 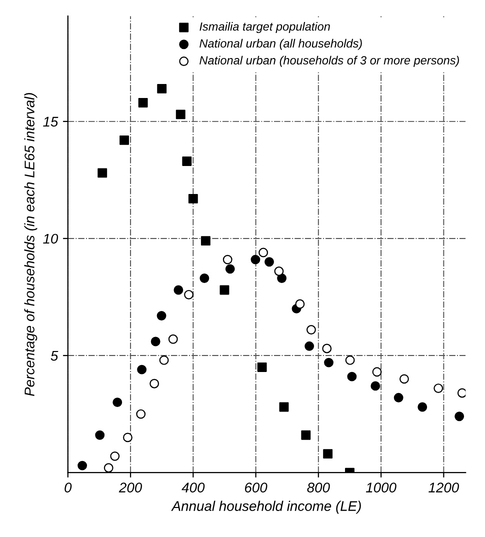 What do you see at coordinates (54, 356) in the screenshot?
I see `y-tick-label: 5` at bounding box center [54, 356].